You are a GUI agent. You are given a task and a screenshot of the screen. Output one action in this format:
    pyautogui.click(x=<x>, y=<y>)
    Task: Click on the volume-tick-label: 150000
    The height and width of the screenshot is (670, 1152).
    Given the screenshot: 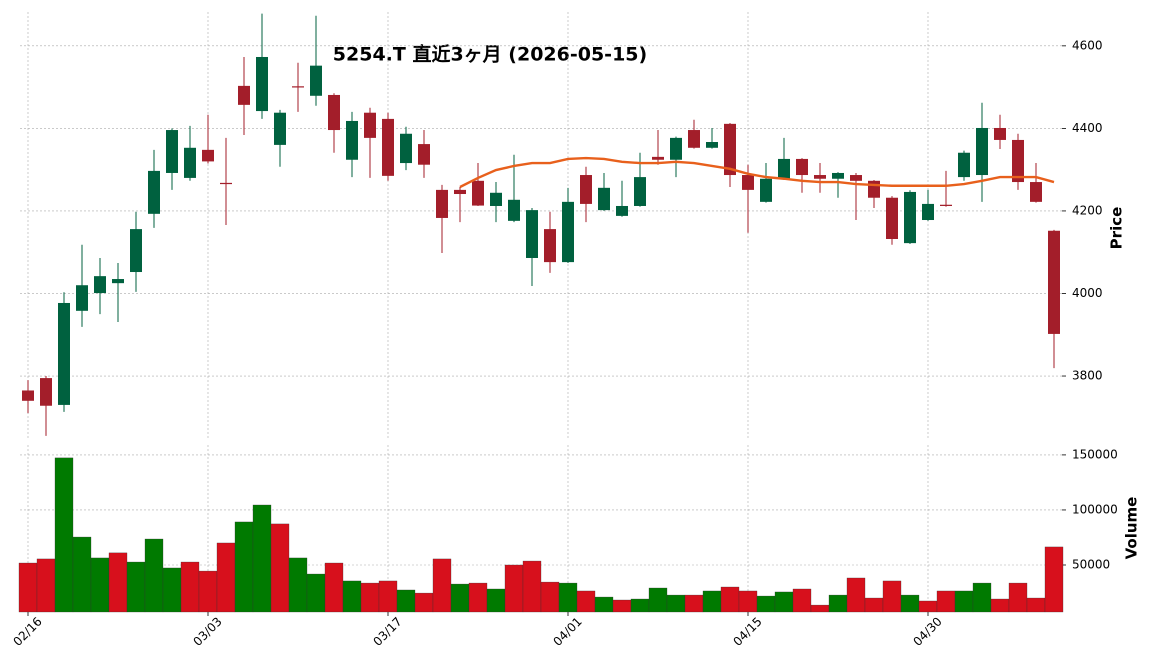 What is the action you would take?
    pyautogui.click(x=1095, y=454)
    